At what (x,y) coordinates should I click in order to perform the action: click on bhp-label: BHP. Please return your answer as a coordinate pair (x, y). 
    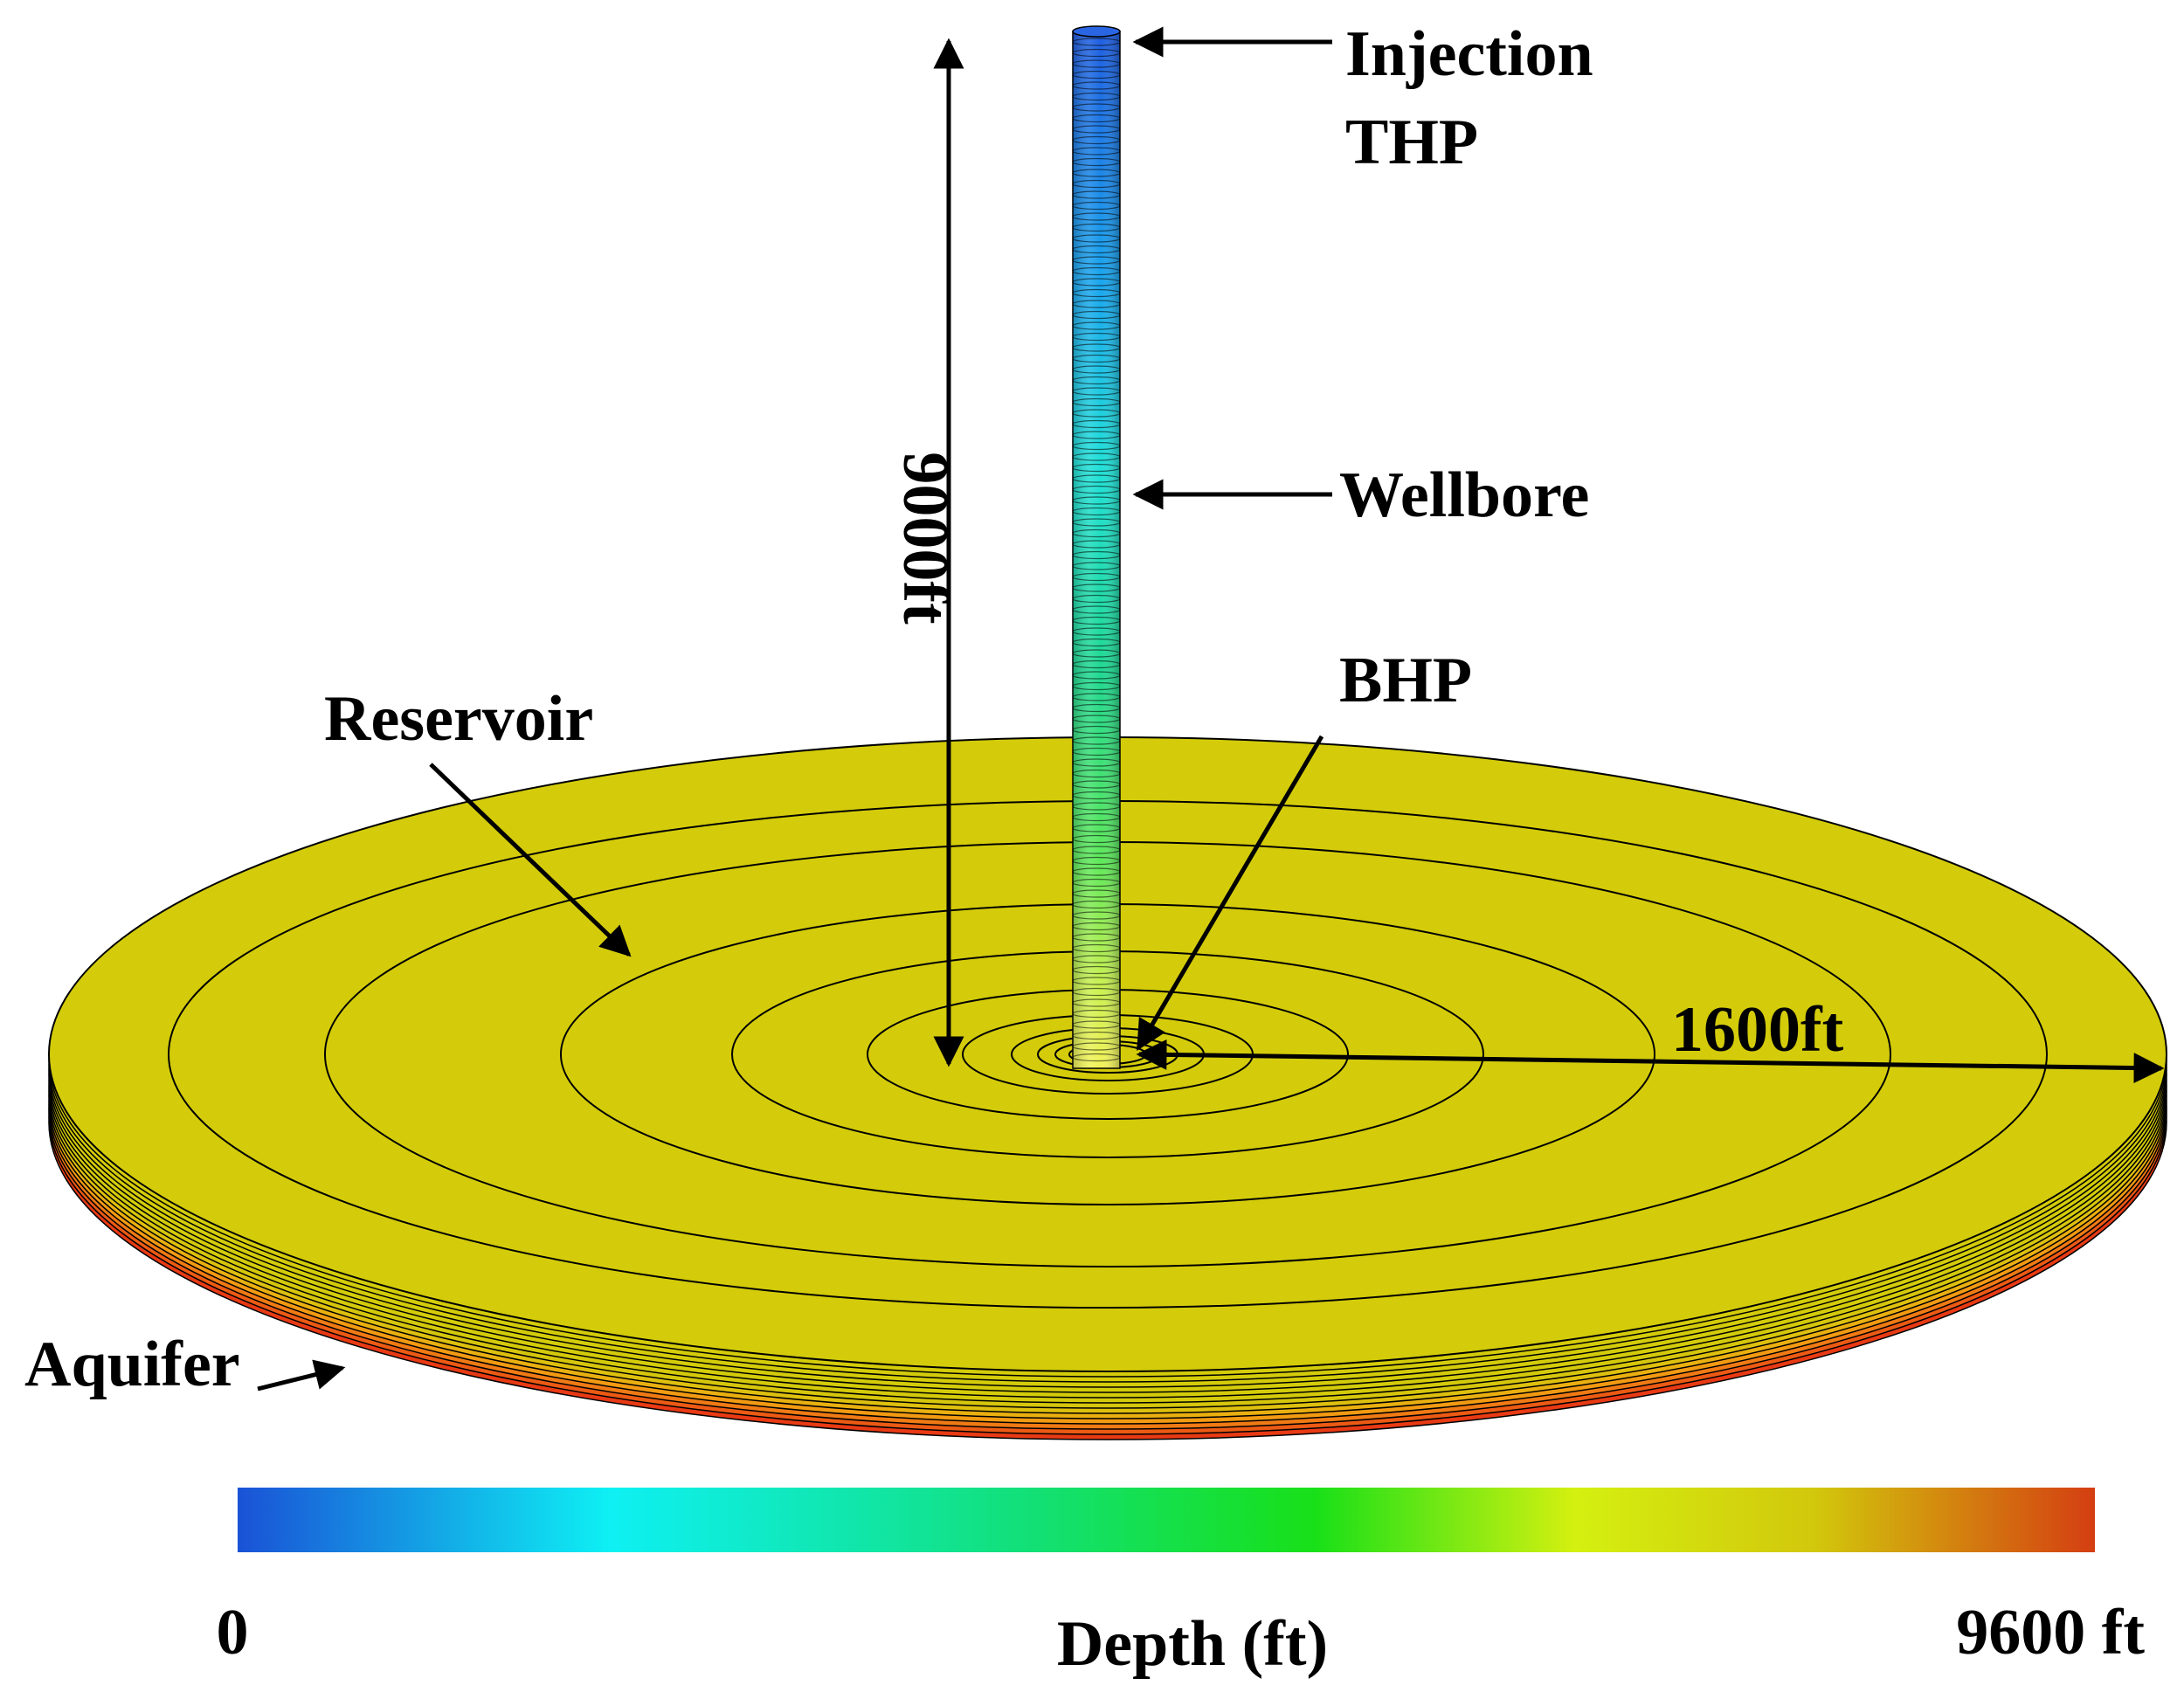
    Looking at the image, I should click on (1405, 680).